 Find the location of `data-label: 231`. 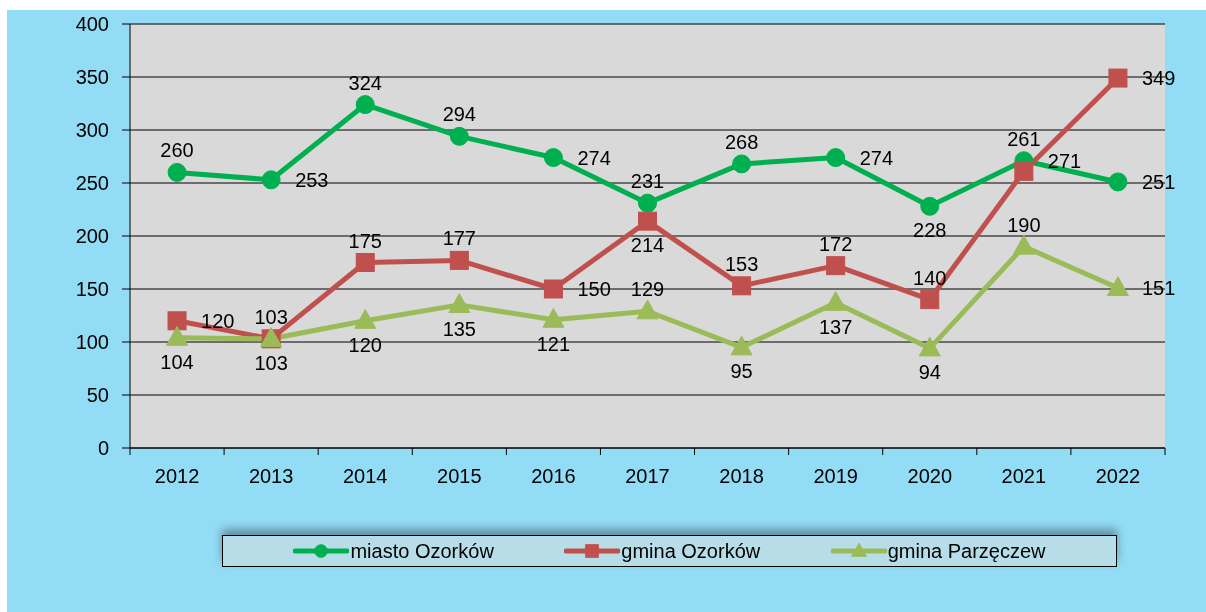

data-label: 231 is located at coordinates (647, 181).